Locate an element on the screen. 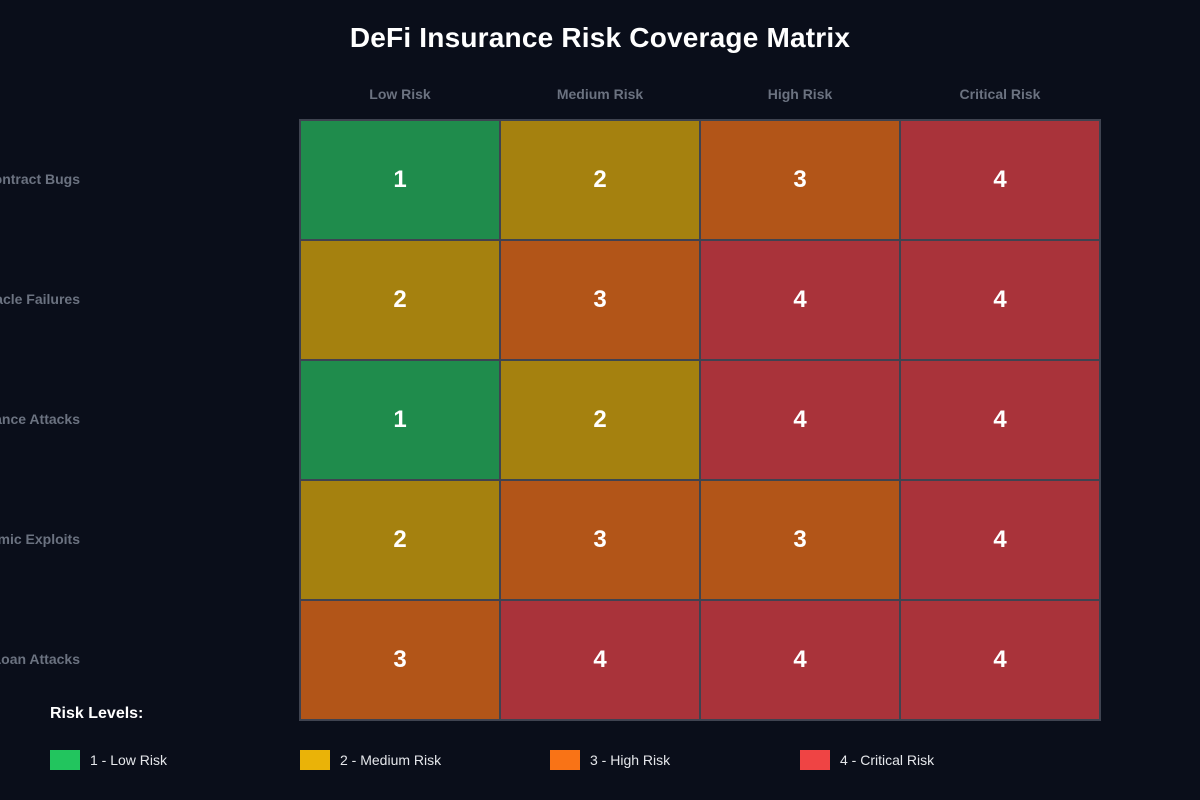 The width and height of the screenshot is (1200, 800). column-header: Medium Risk is located at coordinates (600, 94).